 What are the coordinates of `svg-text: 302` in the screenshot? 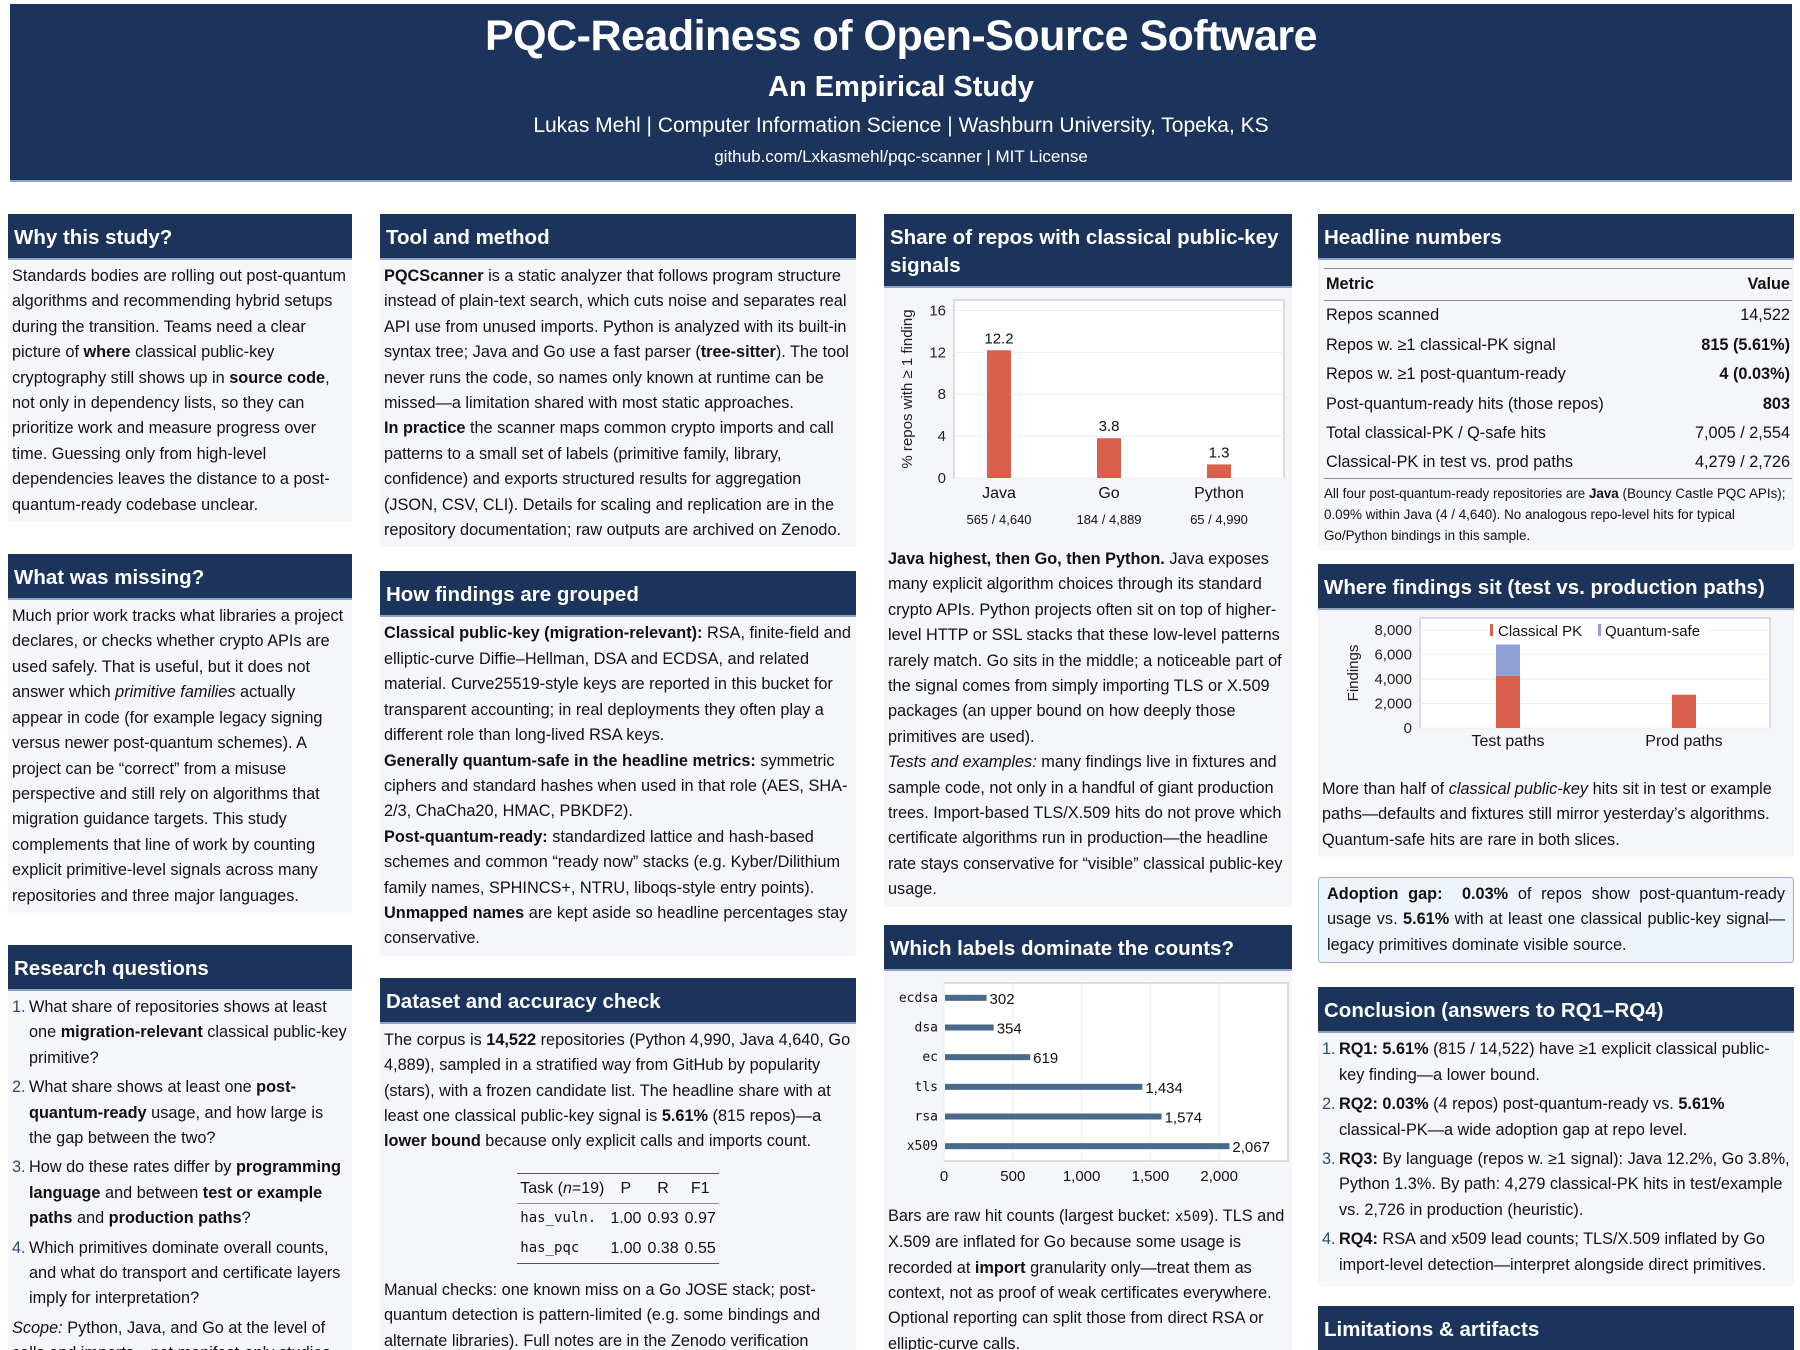 It's located at (1002, 999).